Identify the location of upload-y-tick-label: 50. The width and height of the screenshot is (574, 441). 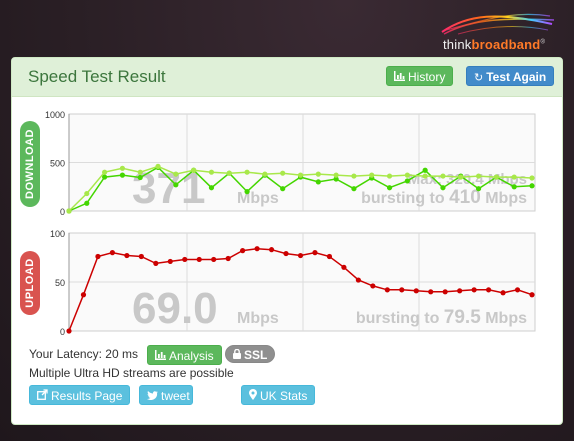
(60, 283).